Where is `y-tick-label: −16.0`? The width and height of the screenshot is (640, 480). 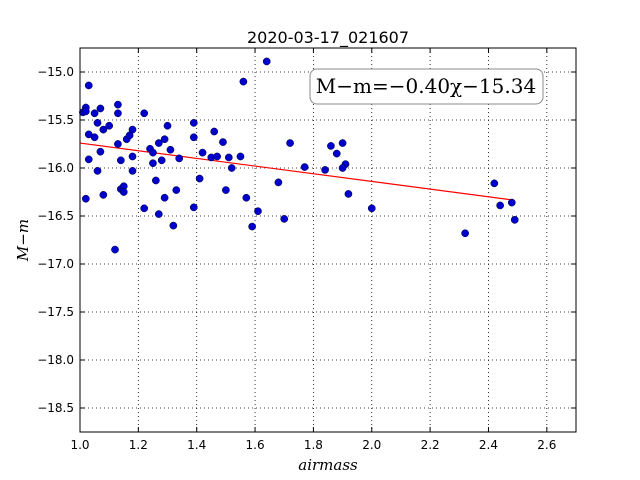 y-tick-label: −16.0 is located at coordinates (55, 168).